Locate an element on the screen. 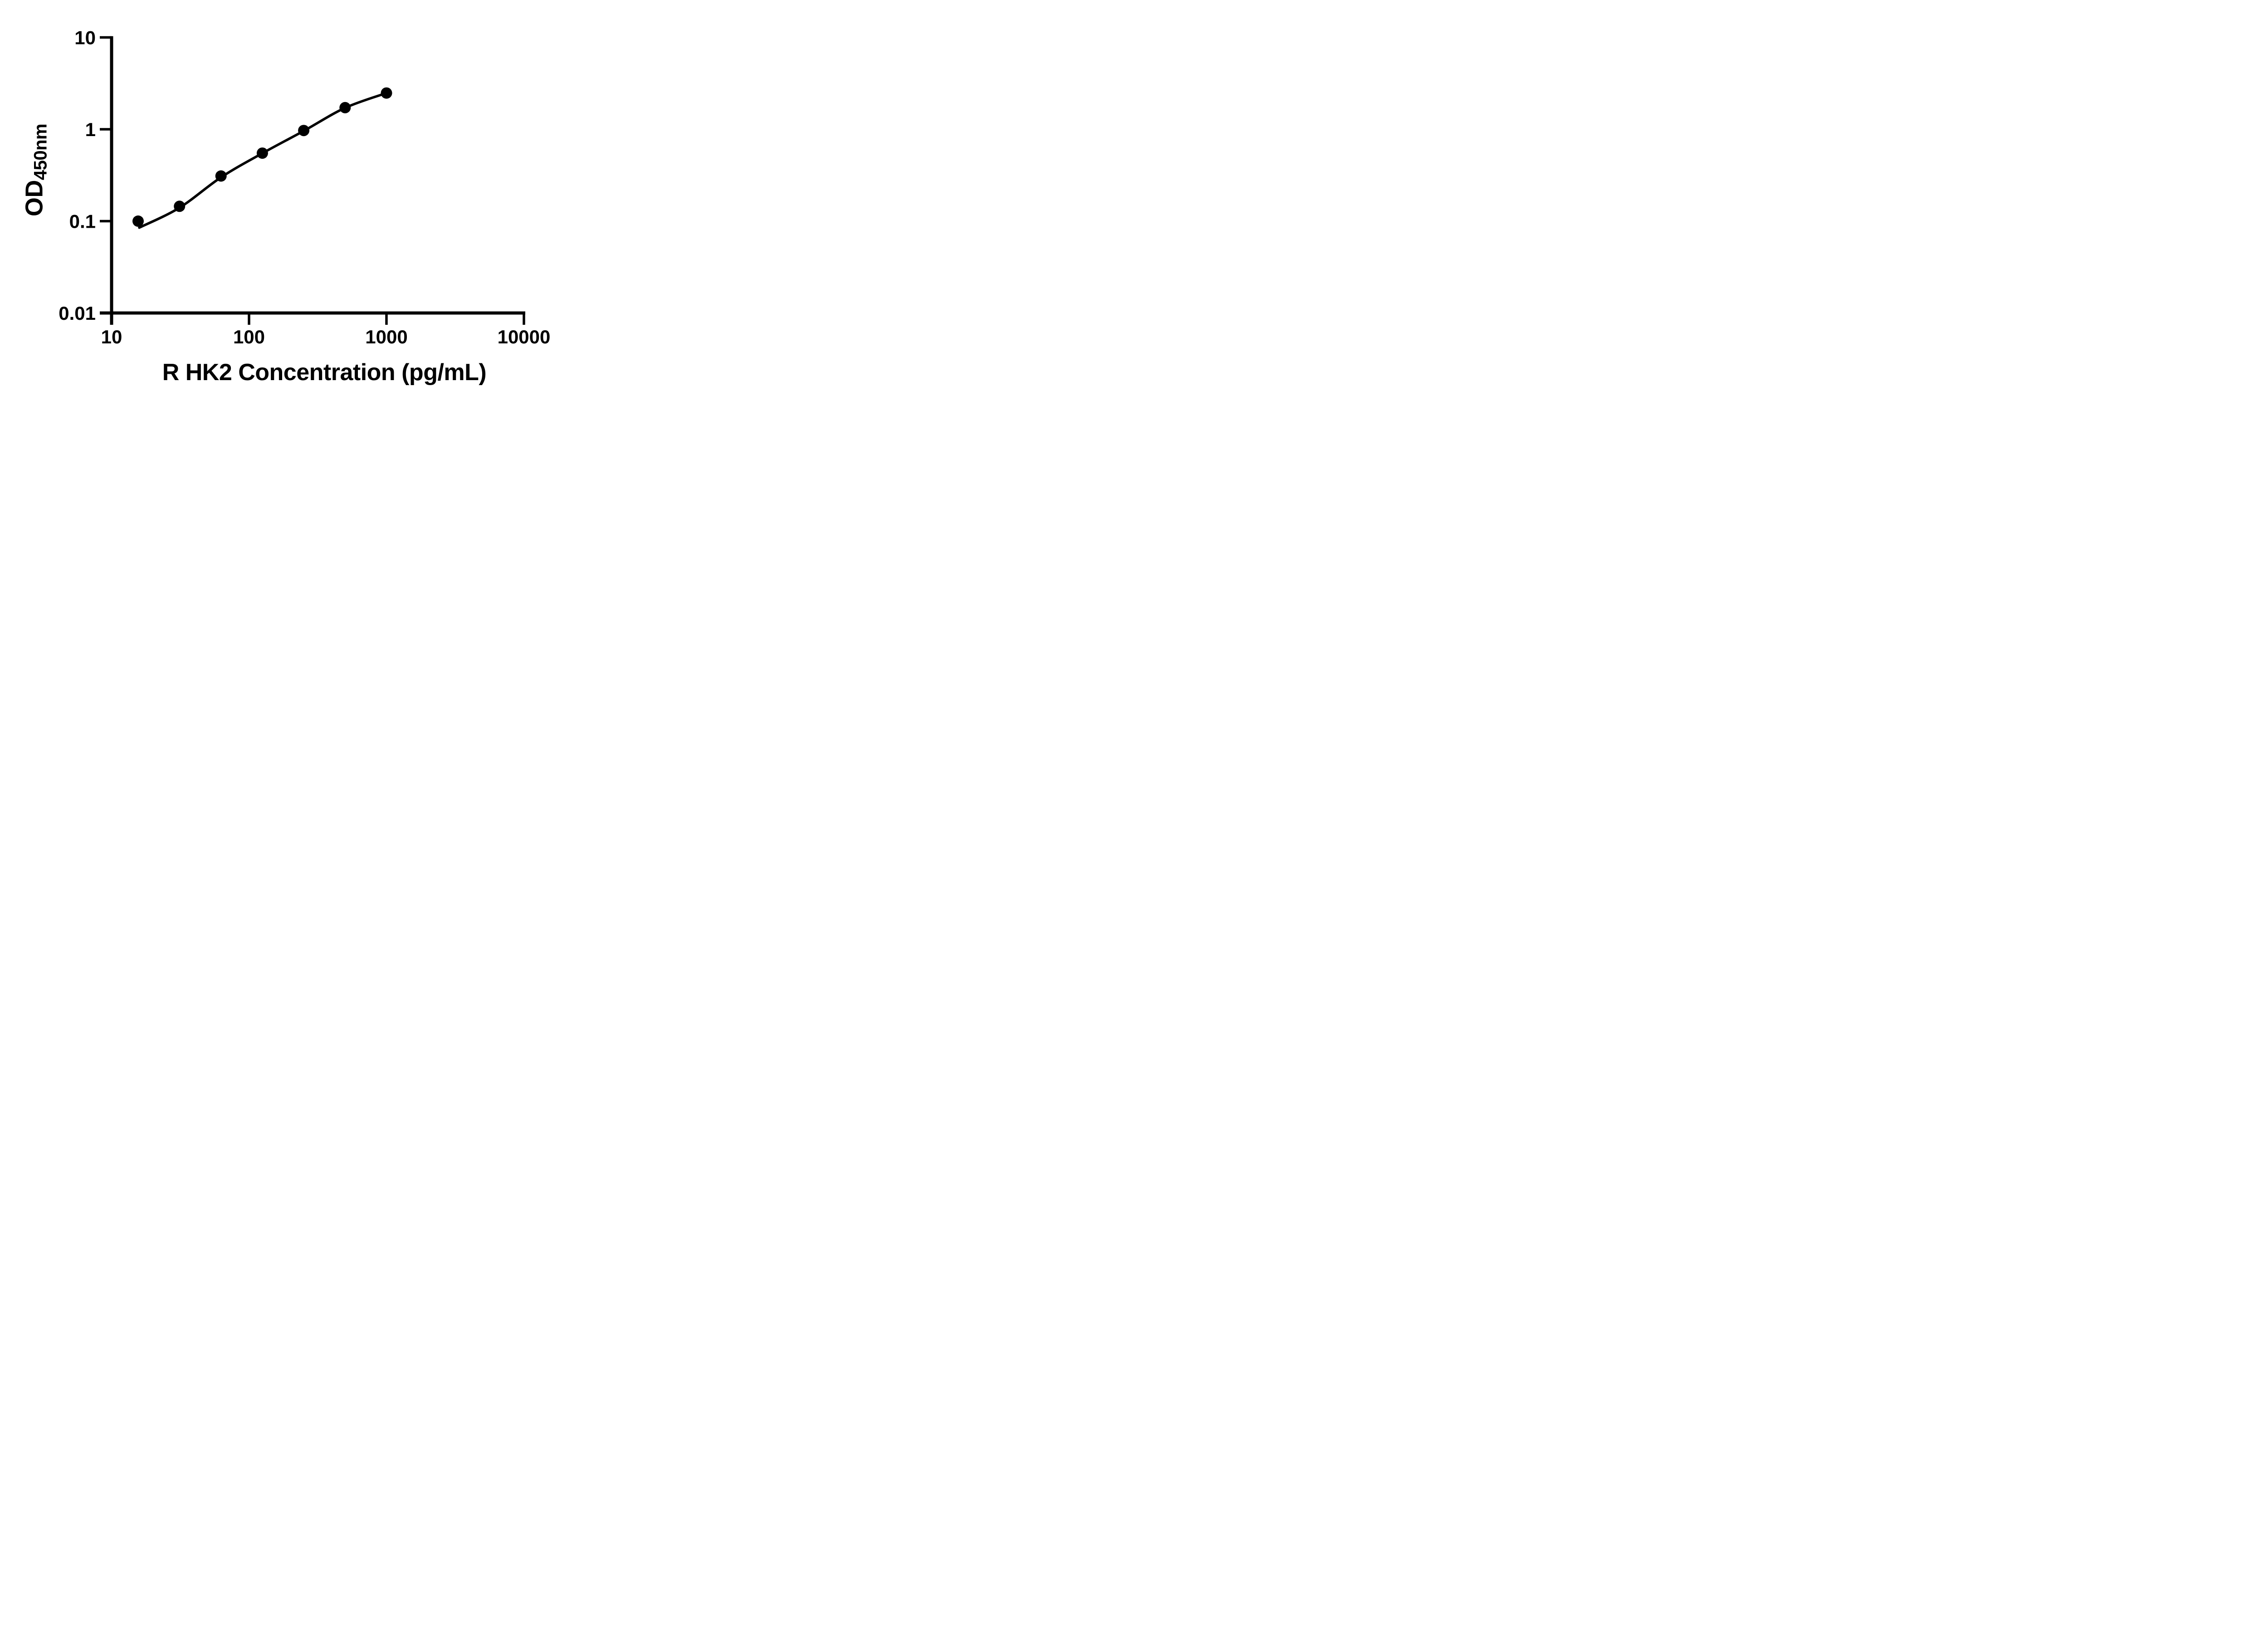 Image resolution: width=2268 pixels, height=1633 pixels. data-points-group is located at coordinates (262, 157).